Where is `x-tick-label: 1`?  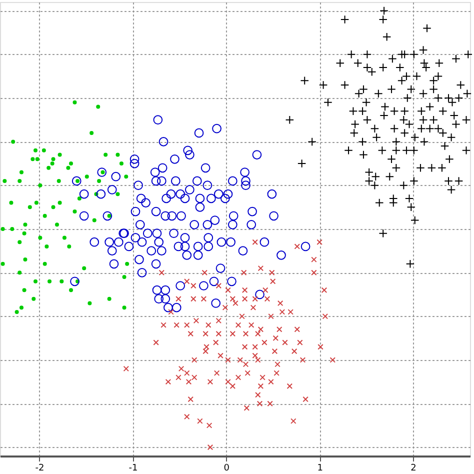
x-tick-label: 1 is located at coordinates (320, 469).